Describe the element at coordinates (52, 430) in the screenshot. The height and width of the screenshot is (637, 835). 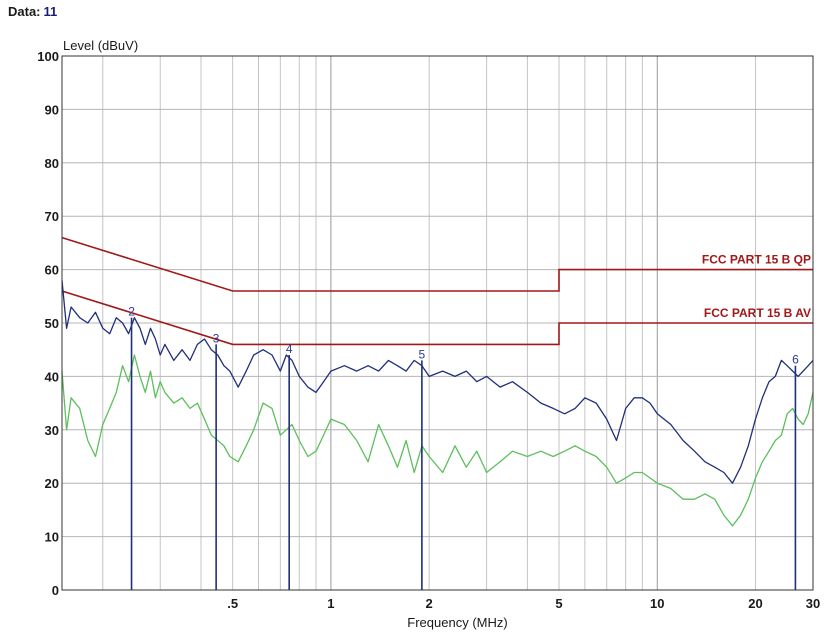
I see `y-tick-label: 30` at that location.